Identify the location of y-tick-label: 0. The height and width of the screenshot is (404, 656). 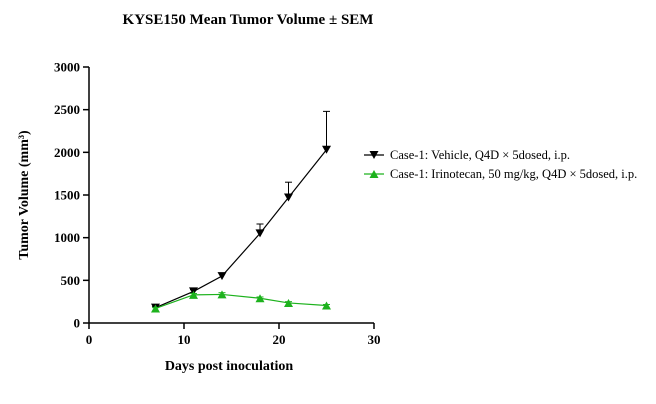
(77, 323).